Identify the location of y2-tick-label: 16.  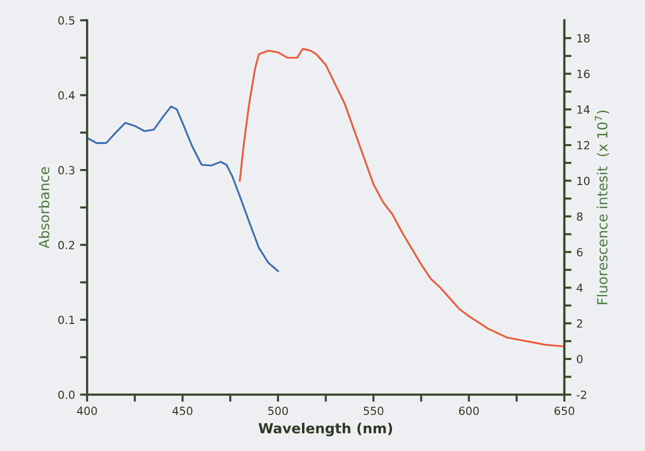
(583, 74).